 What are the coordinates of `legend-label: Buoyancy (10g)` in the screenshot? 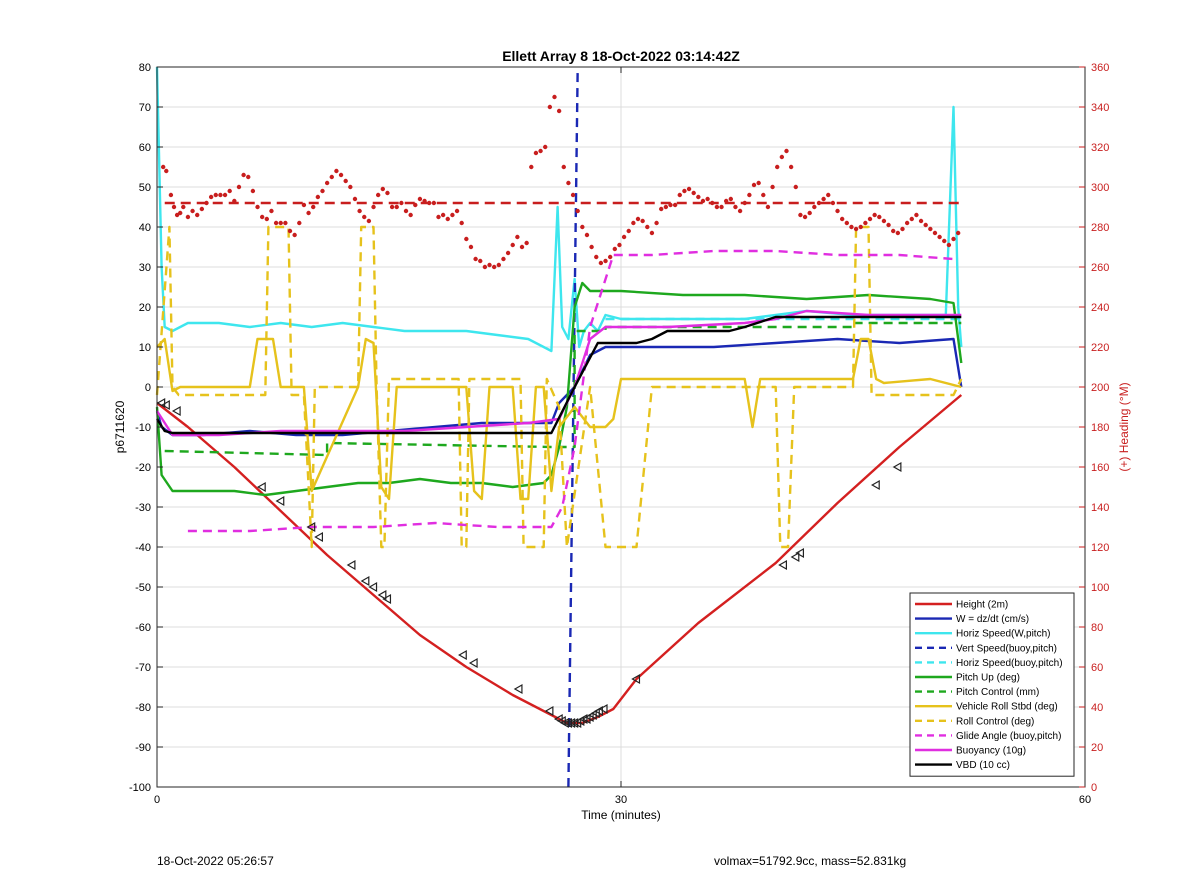 It's located at (991, 751).